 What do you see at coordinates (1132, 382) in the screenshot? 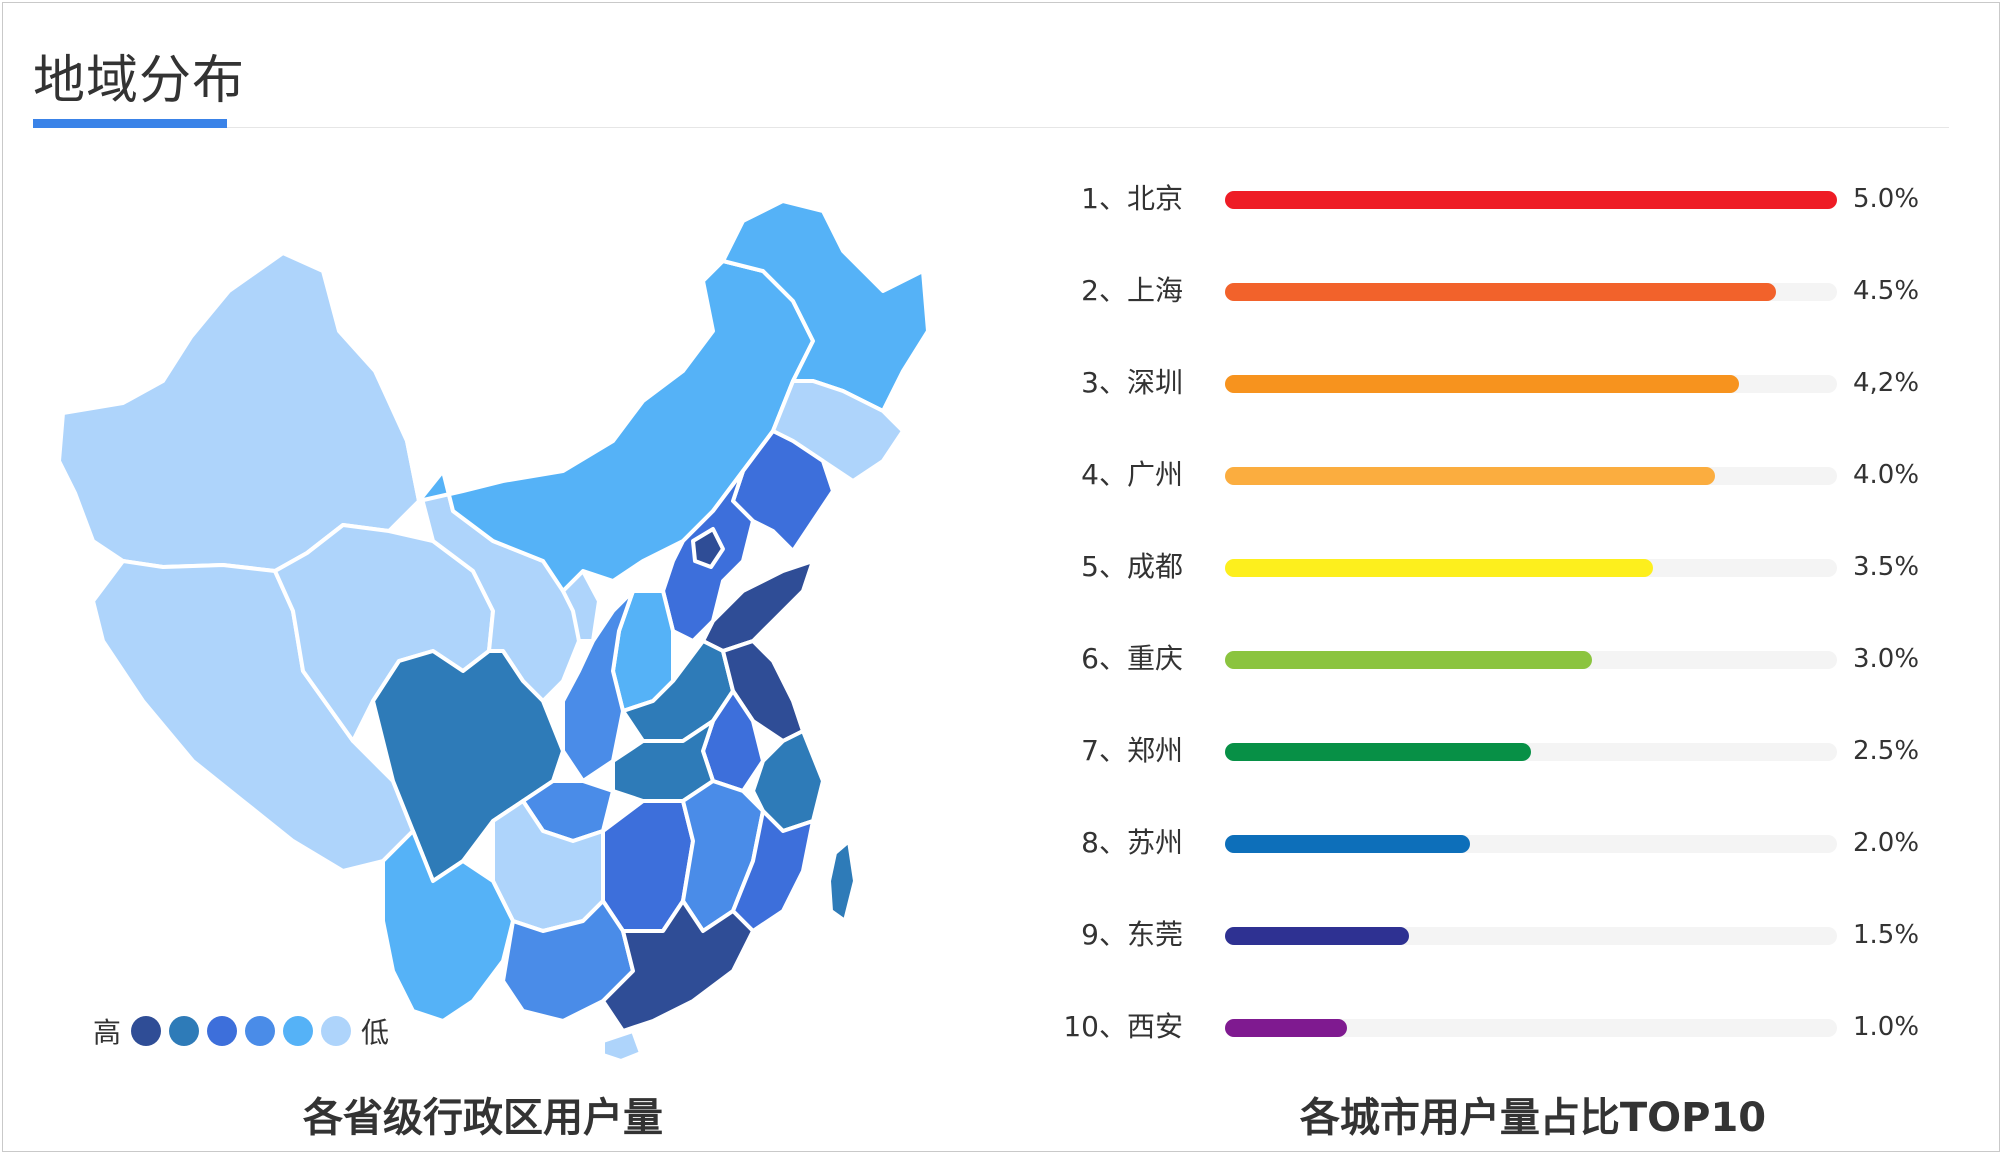
I see `bar-category-label: 3、深圳` at bounding box center [1132, 382].